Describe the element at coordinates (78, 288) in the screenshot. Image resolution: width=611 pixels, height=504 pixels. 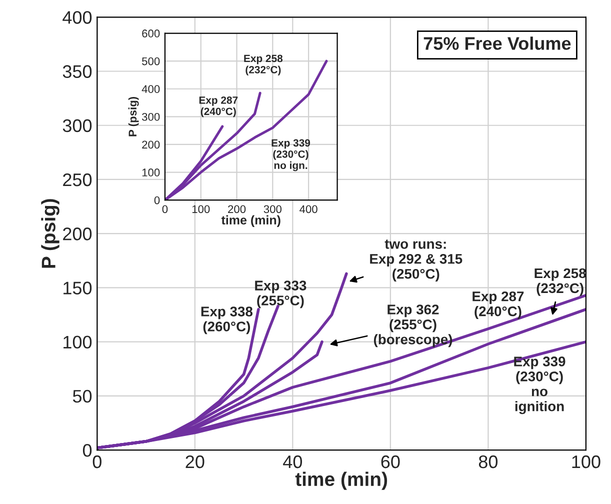
I see `y-tick-label: 150` at that location.